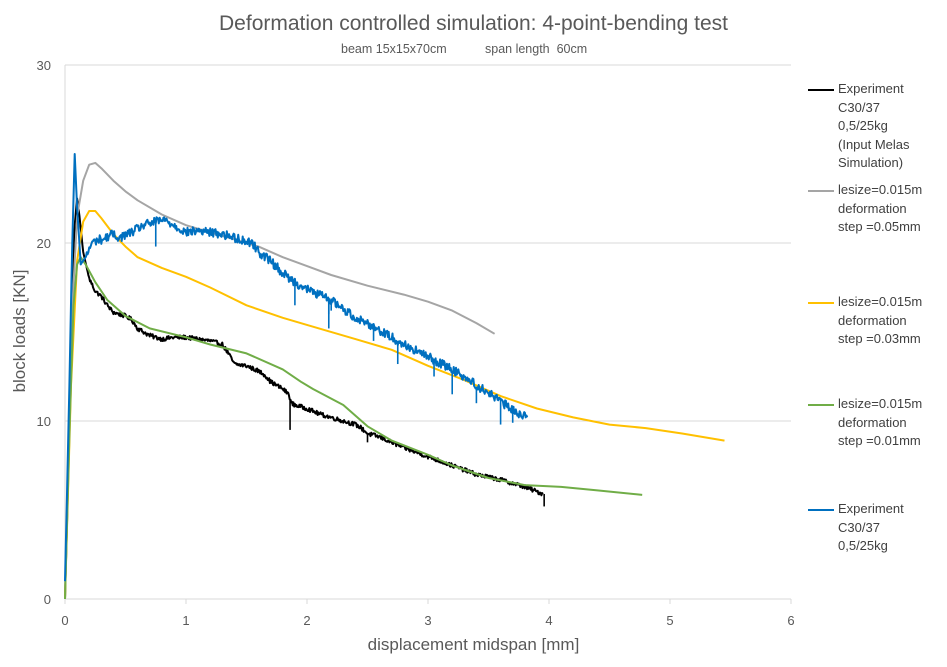  What do you see at coordinates (536, 49) in the screenshot?
I see `chart-subtitle-span: span length 60cm` at bounding box center [536, 49].